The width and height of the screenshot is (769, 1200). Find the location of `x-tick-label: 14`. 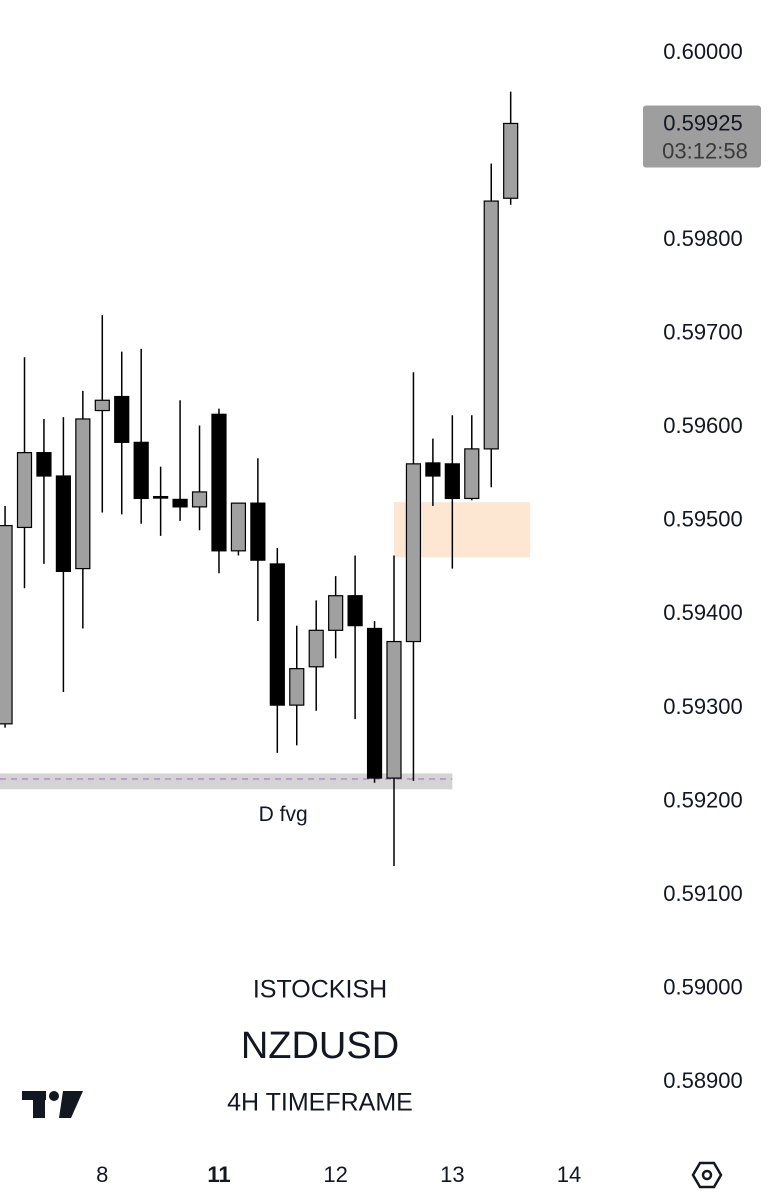

x-tick-label: 14 is located at coordinates (569, 1174).